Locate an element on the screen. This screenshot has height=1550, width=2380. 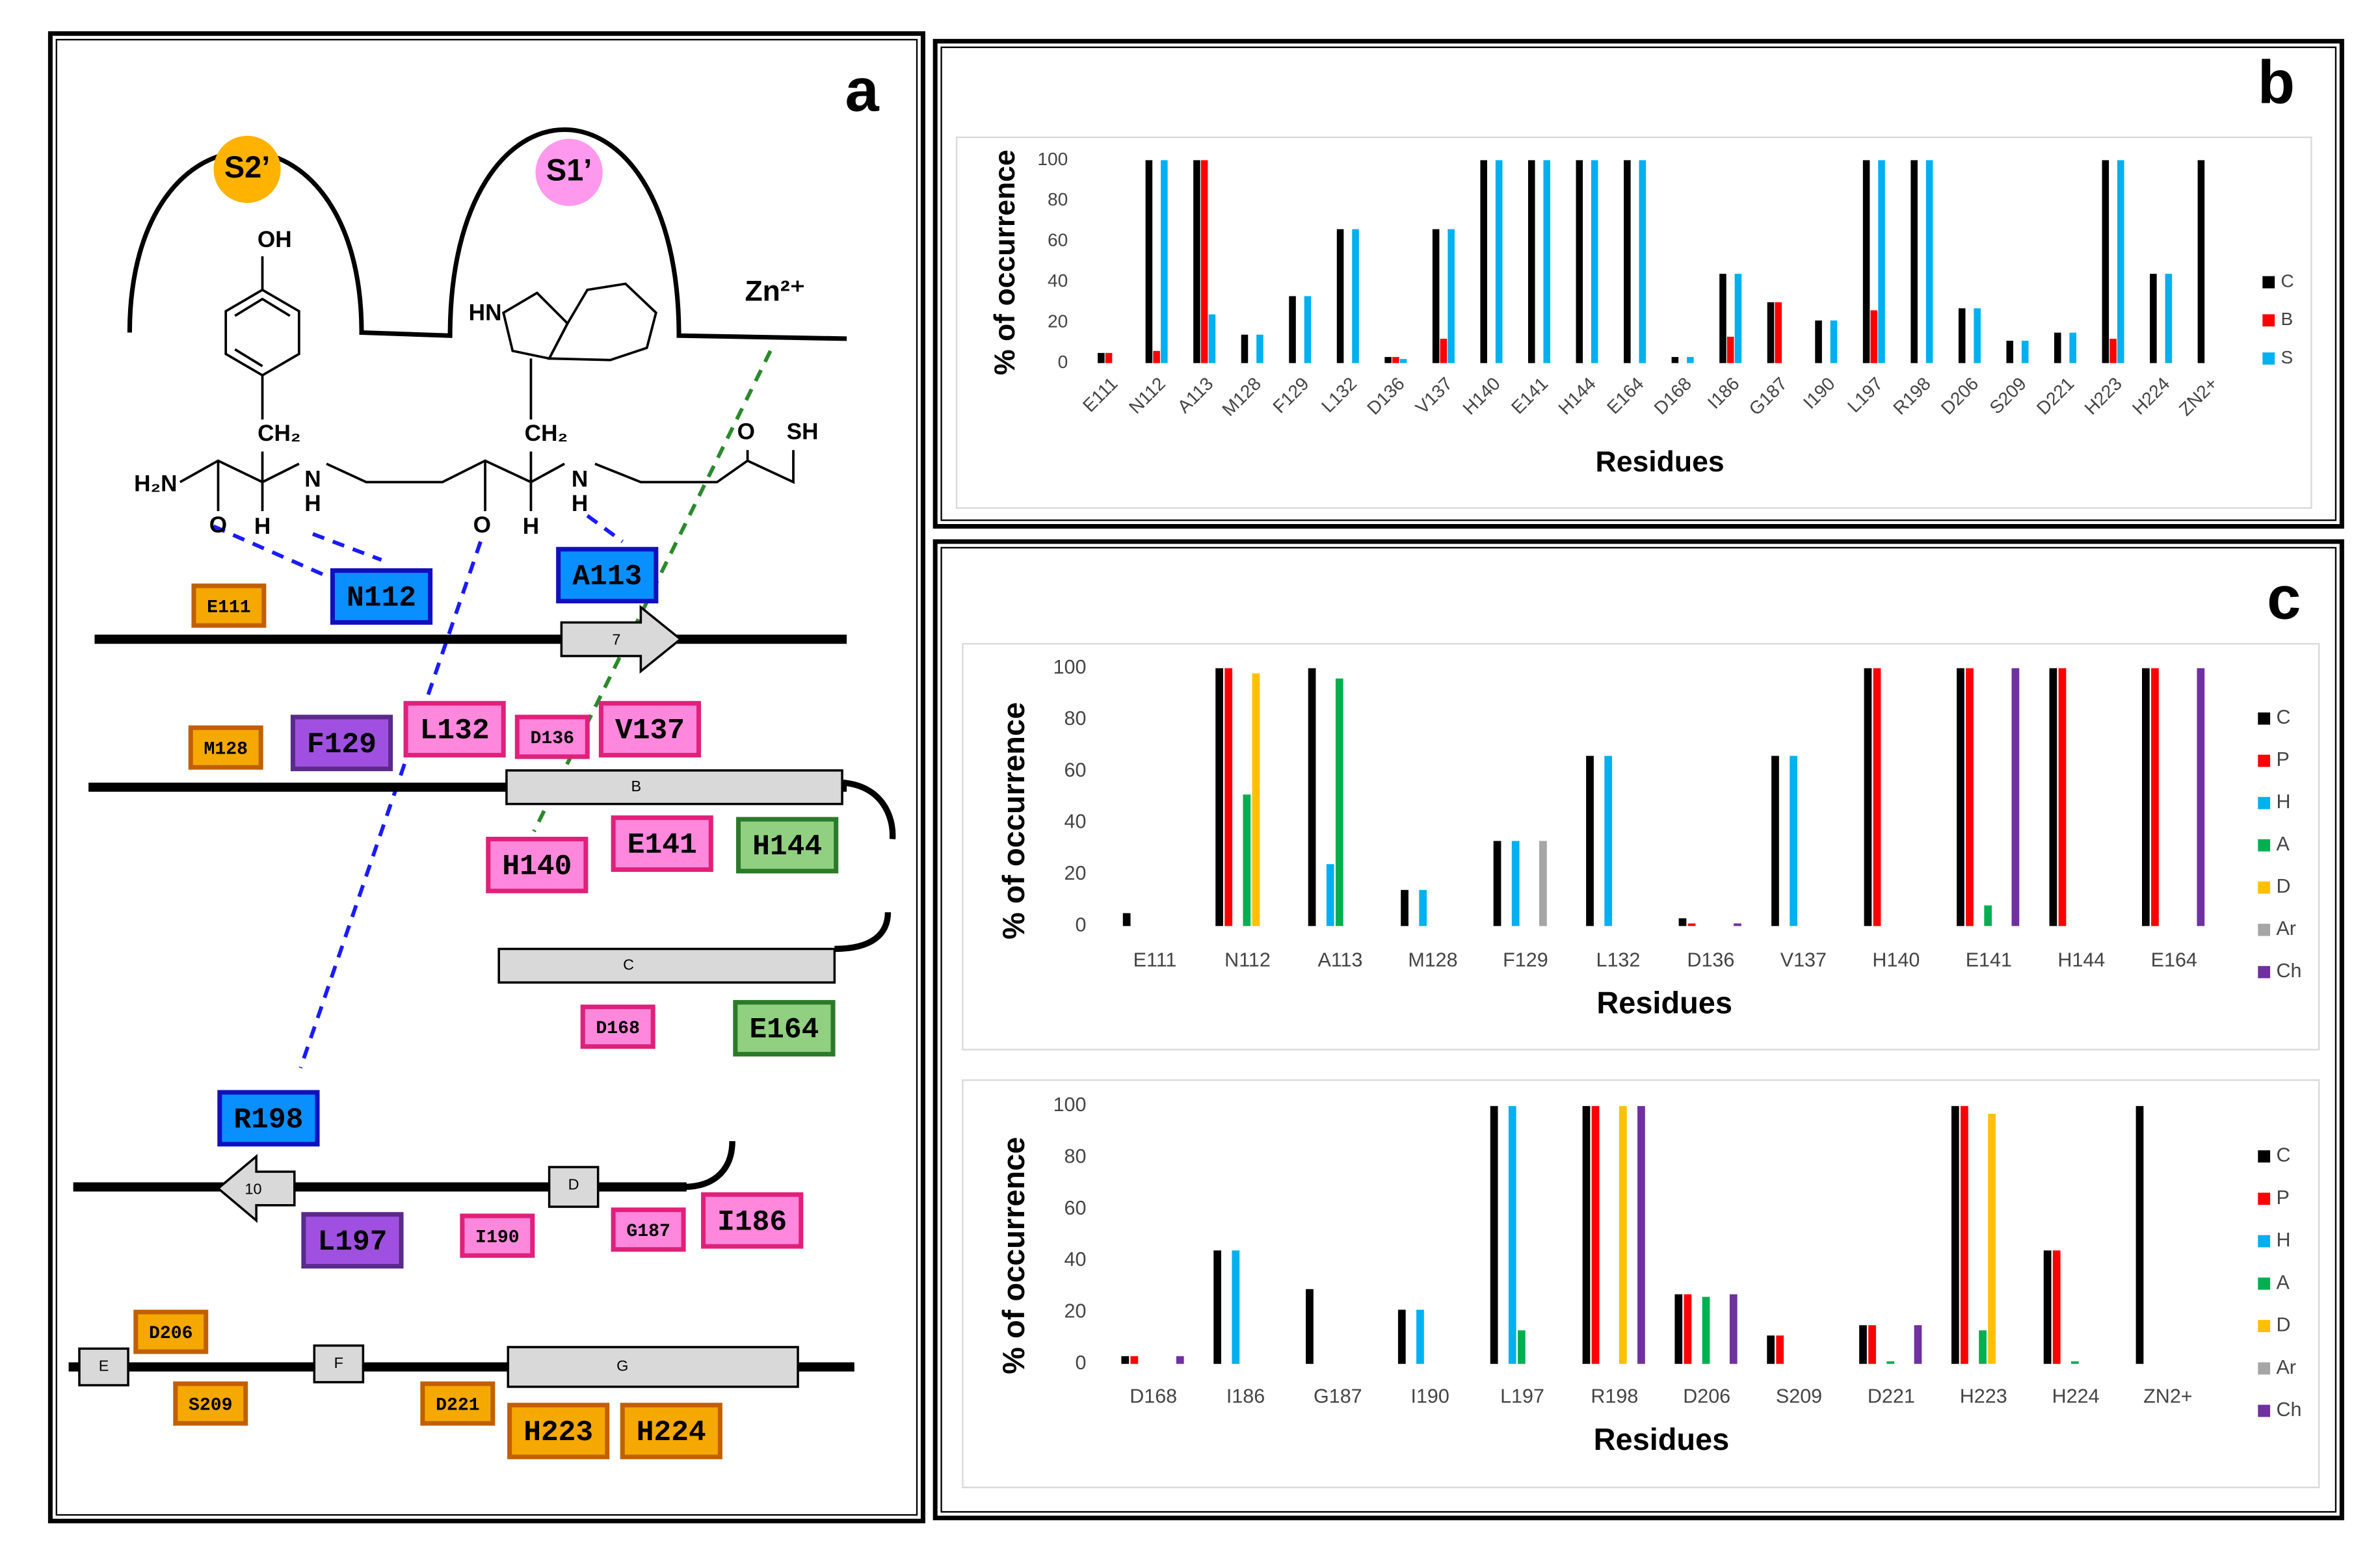
residue-label: I186 is located at coordinates (752, 1222).